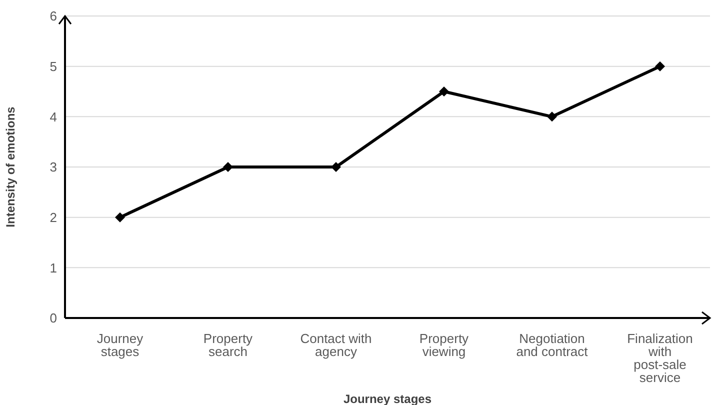 This screenshot has height=405, width=715. I want to click on y-tick-label: 2, so click(53, 217).